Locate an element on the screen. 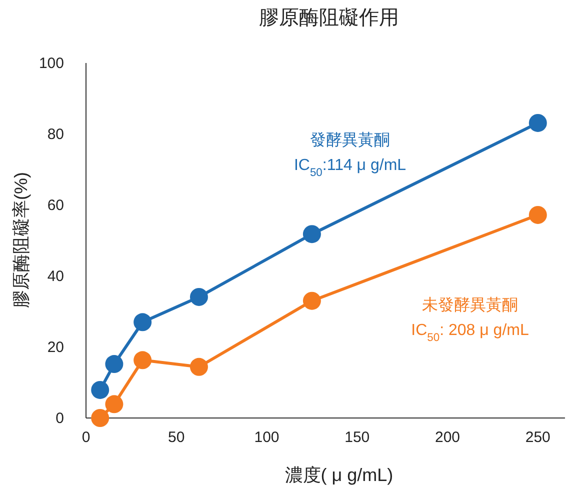 This screenshot has width=566, height=488. text: 發酵異黃酮 is located at coordinates (350, 140).